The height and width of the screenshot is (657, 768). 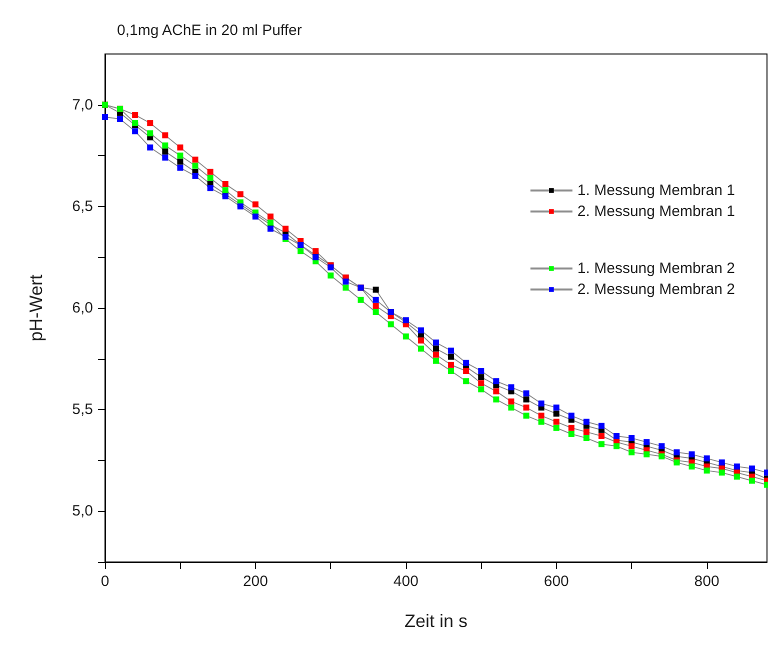 I want to click on x-tick-label: 0, so click(x=105, y=581).